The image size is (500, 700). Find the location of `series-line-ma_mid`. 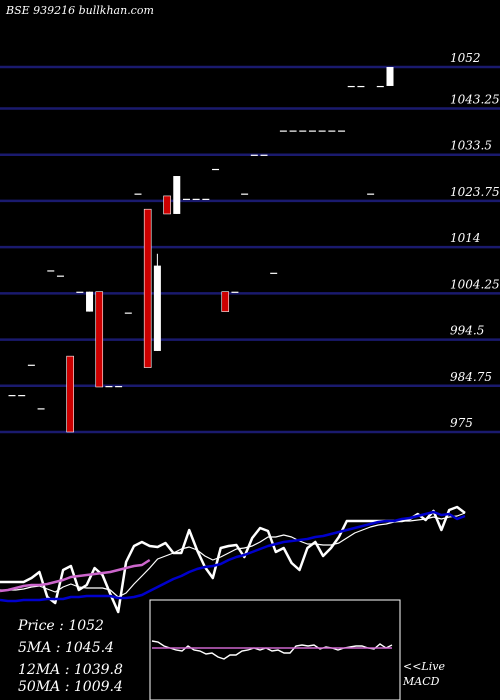

series-line-ma_mid is located at coordinates (233, 556).